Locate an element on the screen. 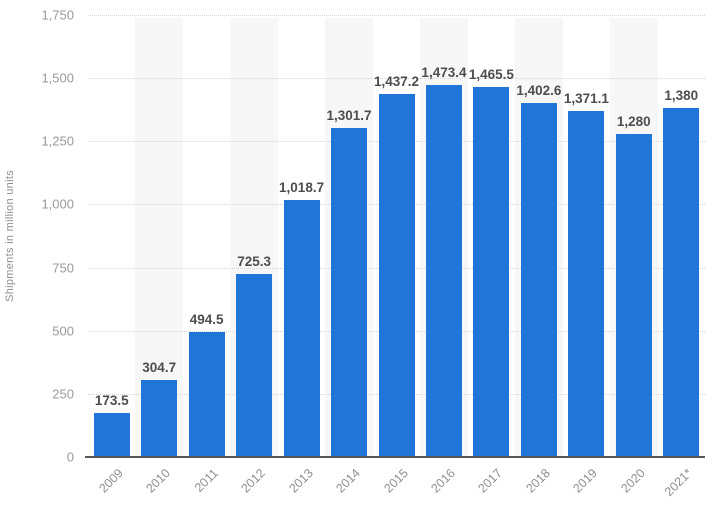 The height and width of the screenshot is (507, 707). bar-value-label: 1,473.4 is located at coordinates (444, 72).